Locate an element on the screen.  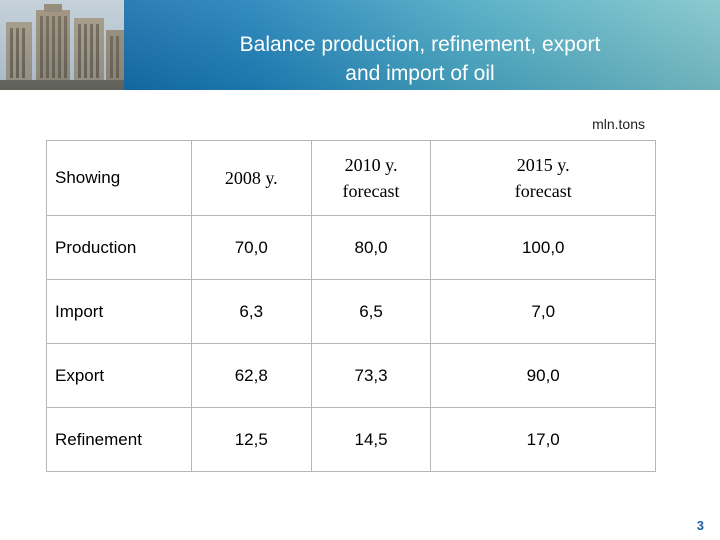
cell-import-2010: 6,5 is located at coordinates (371, 311).